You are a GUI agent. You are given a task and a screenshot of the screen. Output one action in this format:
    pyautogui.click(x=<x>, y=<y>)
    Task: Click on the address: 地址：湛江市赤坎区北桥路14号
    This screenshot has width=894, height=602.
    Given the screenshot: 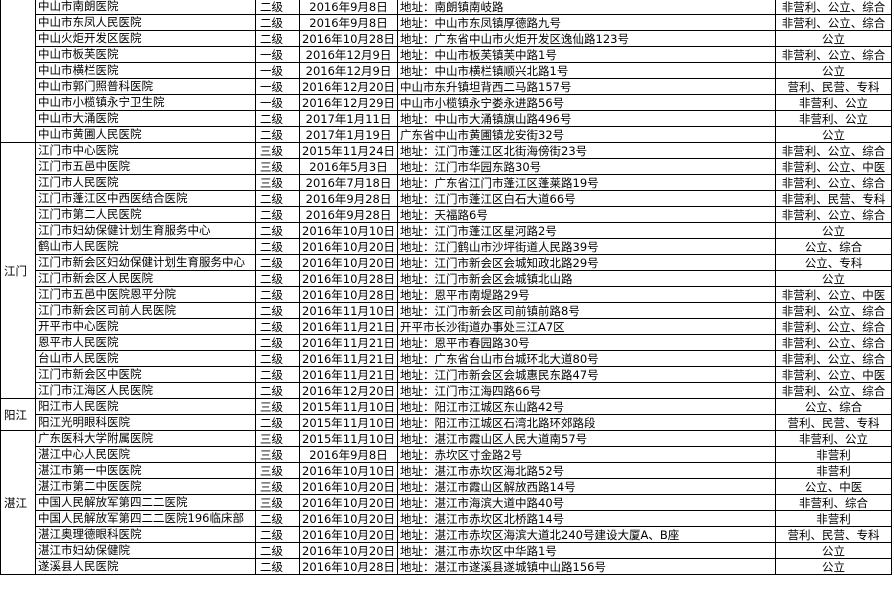 What is the action you would take?
    pyautogui.click(x=586, y=518)
    